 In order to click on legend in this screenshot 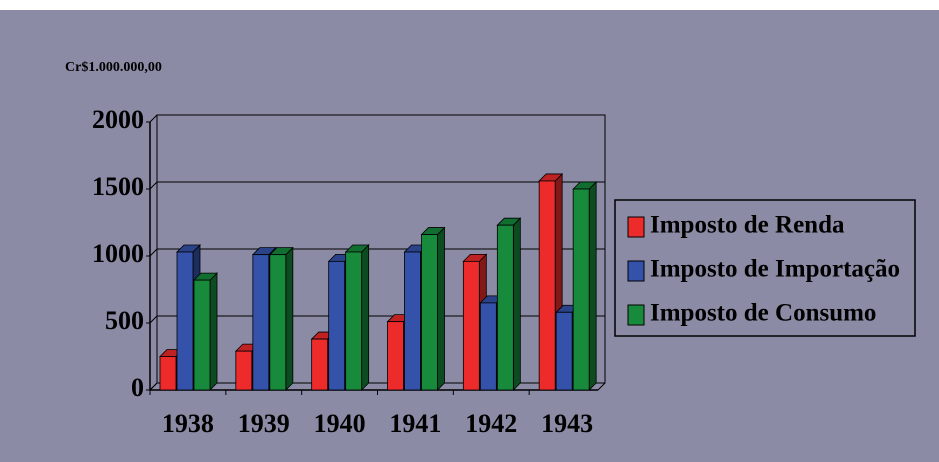, I will do `click(765, 268)`.